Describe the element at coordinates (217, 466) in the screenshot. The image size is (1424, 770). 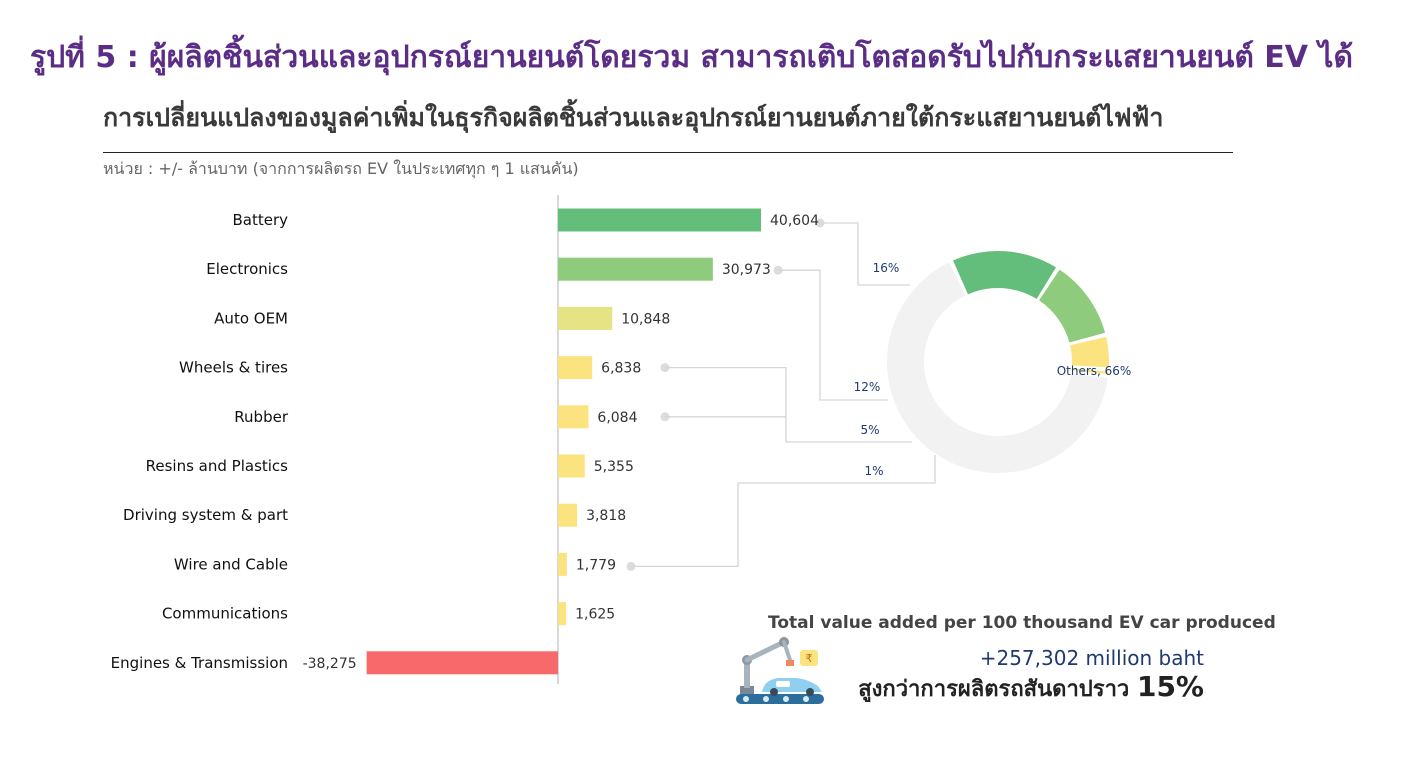
I see `category-label: Resins and Plastics` at that location.